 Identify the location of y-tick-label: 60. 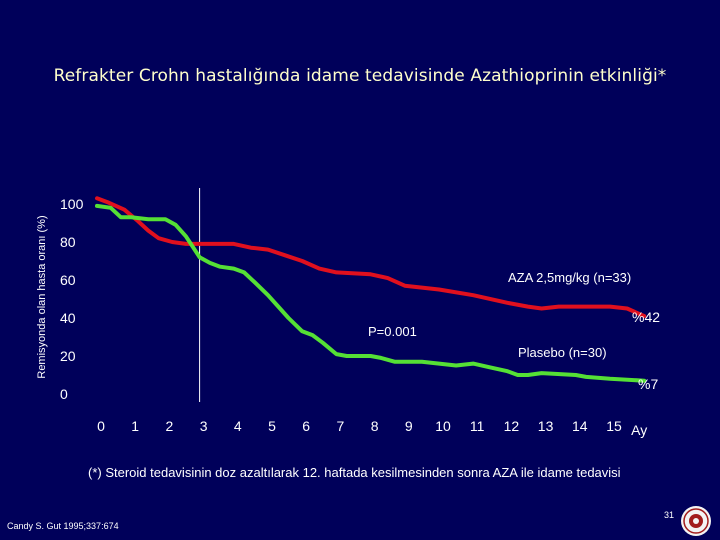
(68, 280).